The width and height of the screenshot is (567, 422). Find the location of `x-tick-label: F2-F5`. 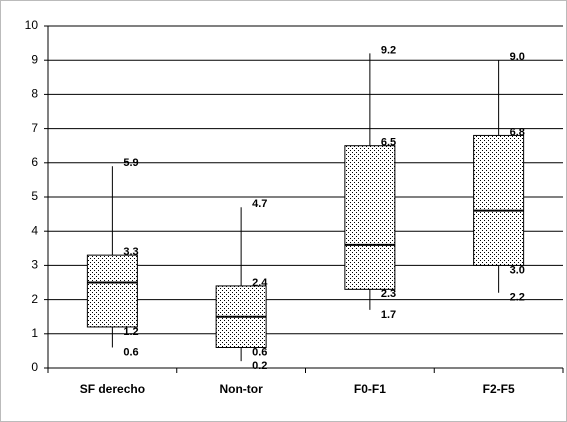

x-tick-label: F2-F5 is located at coordinates (499, 389).